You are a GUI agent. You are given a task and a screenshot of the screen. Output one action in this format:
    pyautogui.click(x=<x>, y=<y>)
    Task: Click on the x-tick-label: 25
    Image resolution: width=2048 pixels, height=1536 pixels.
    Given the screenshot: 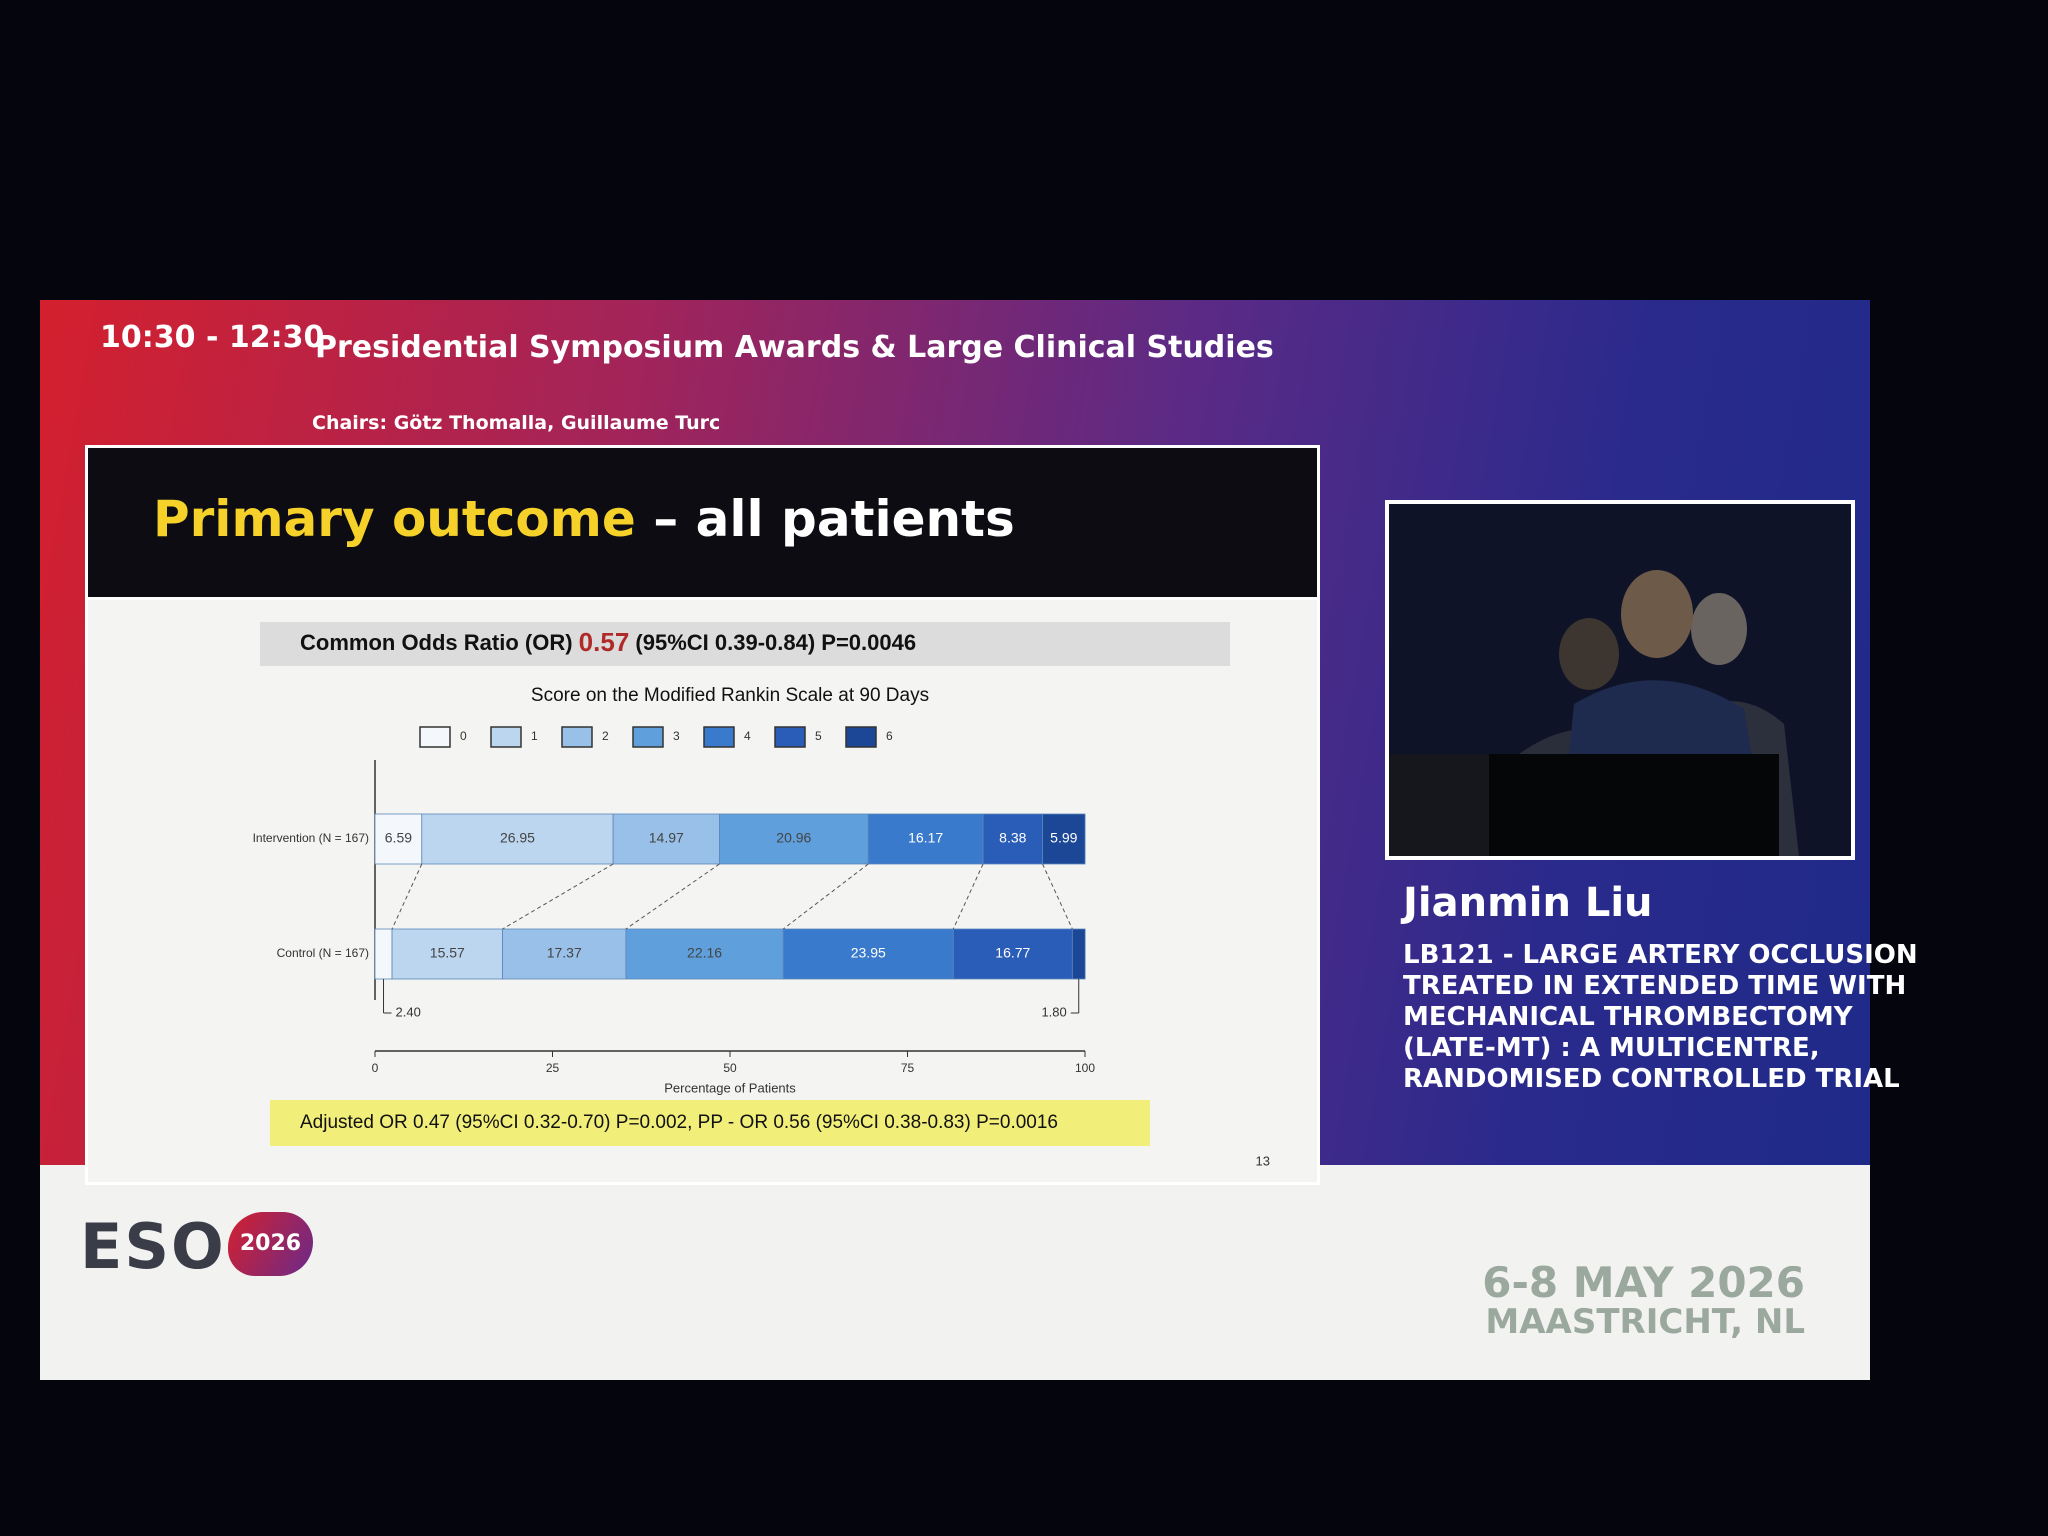 What is the action you would take?
    pyautogui.click(x=553, y=1068)
    